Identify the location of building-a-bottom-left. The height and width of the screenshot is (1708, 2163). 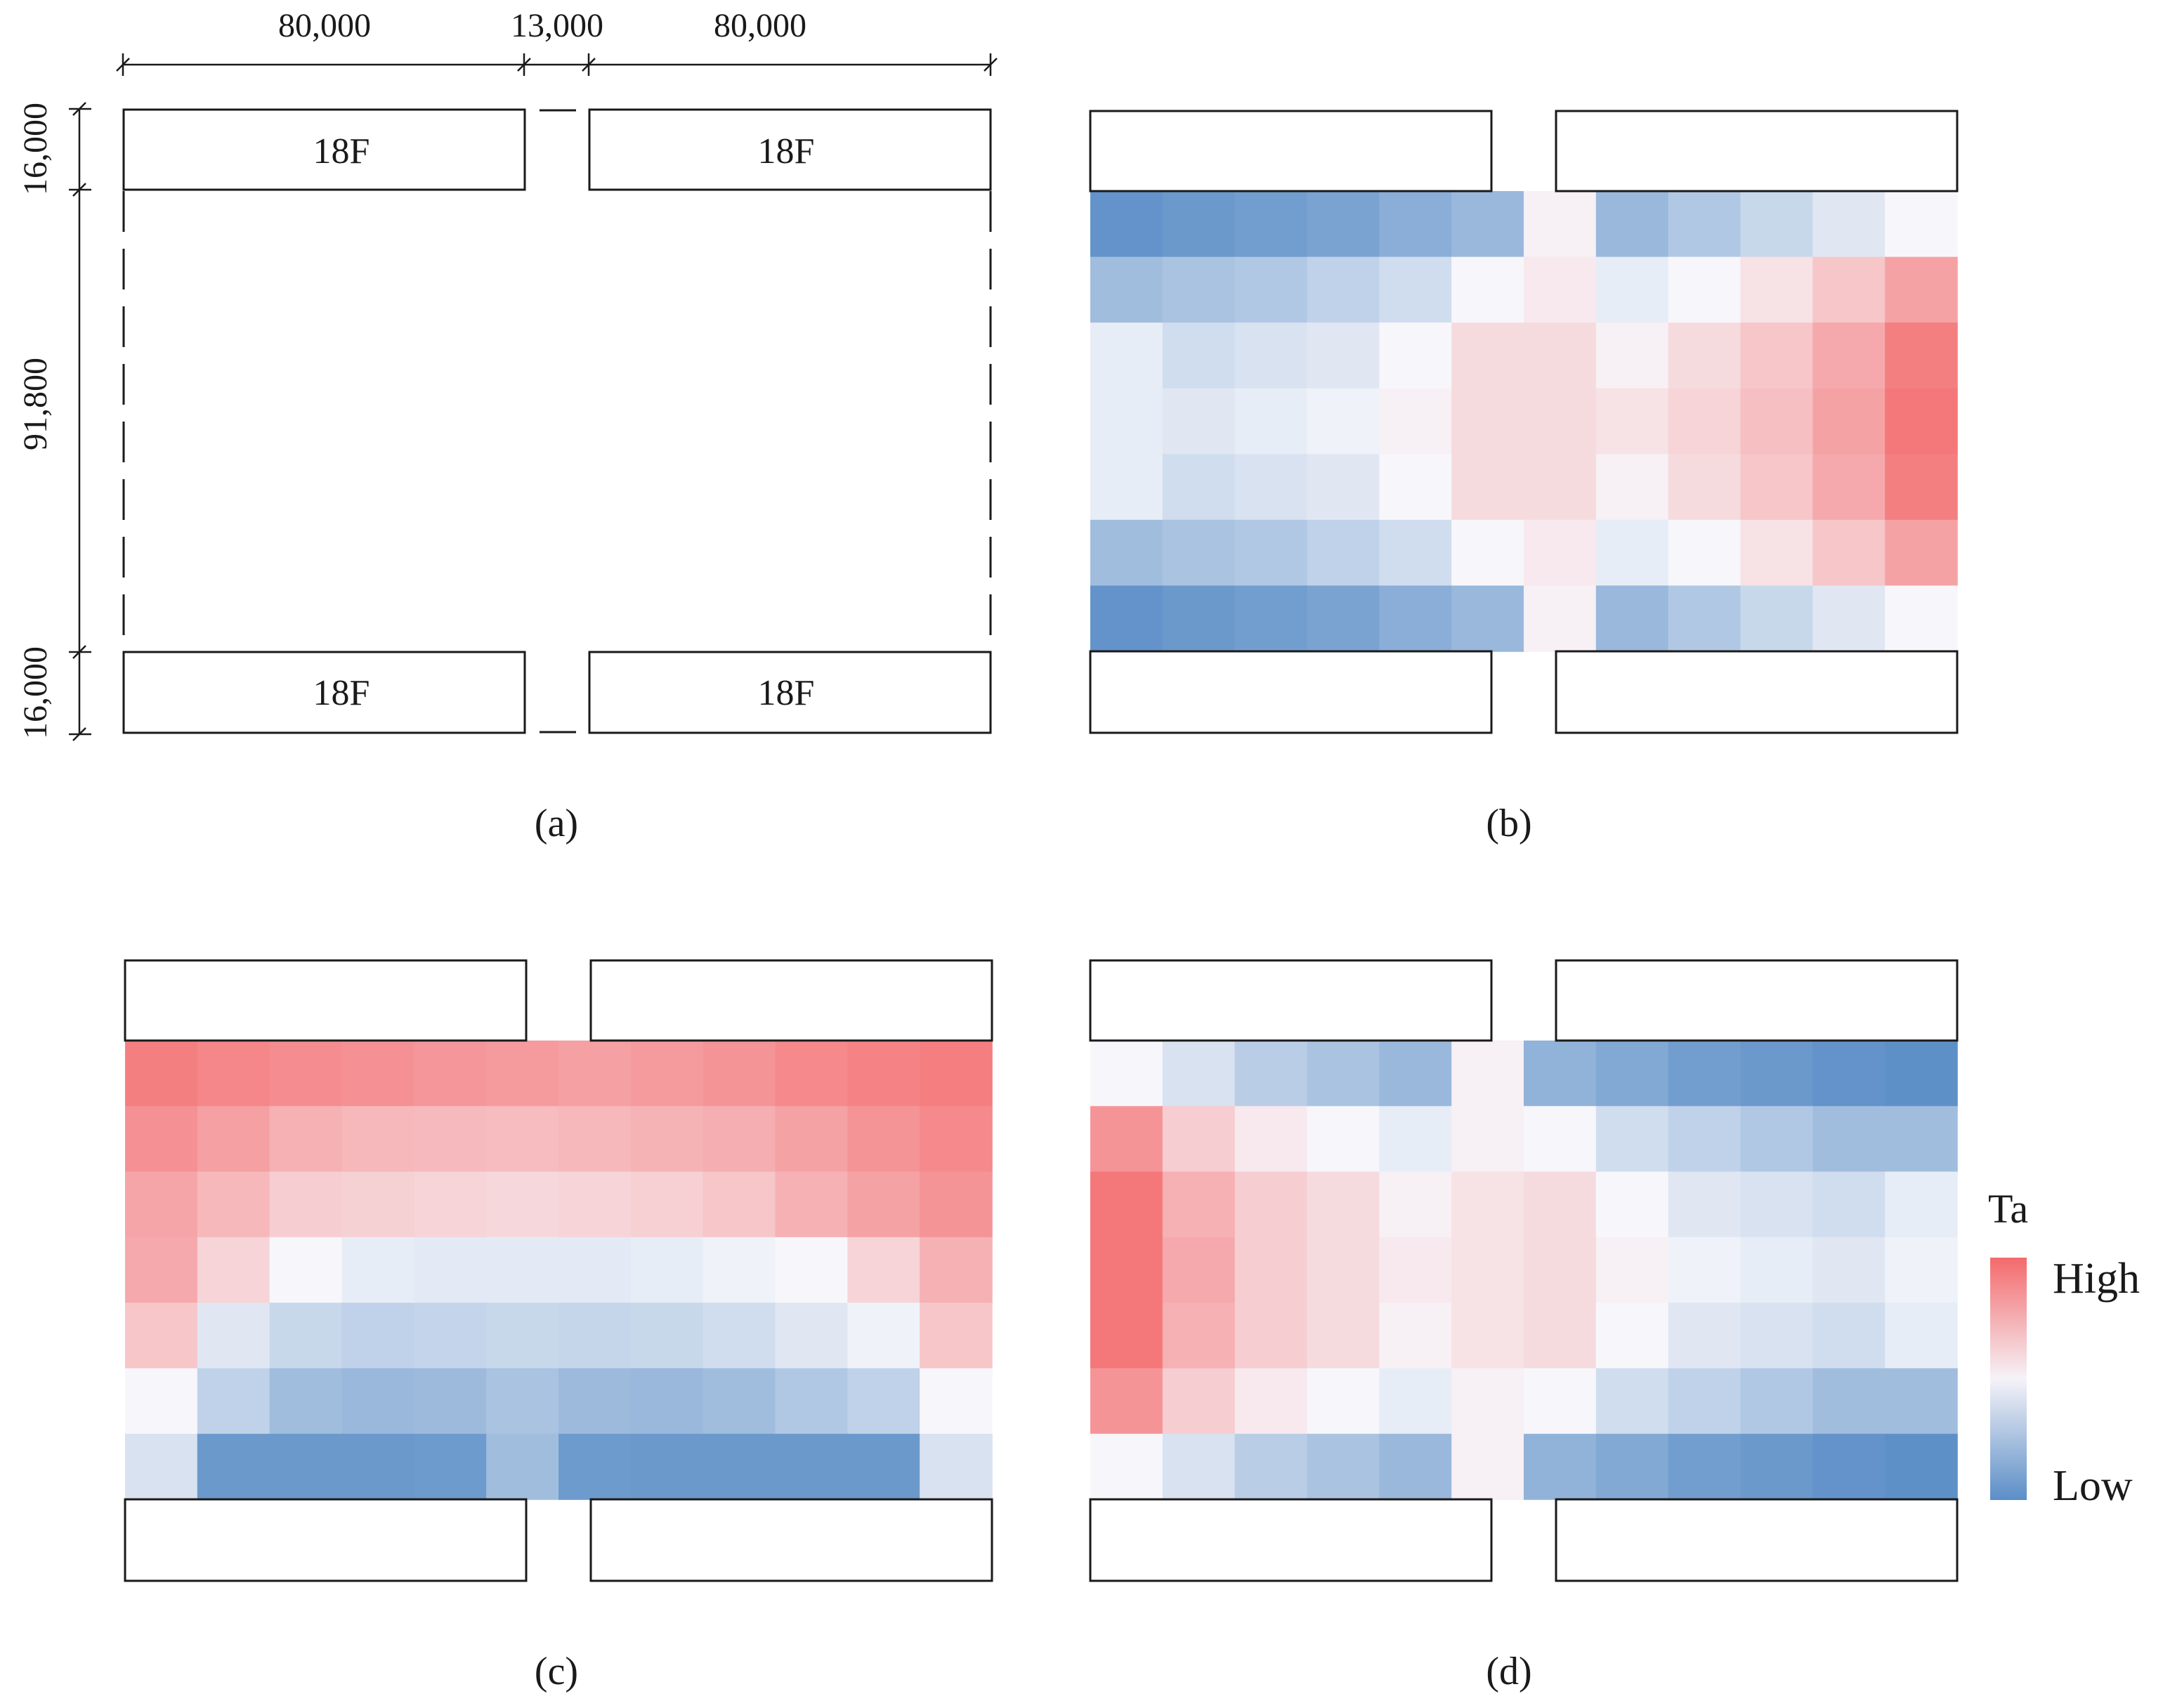
(324, 692).